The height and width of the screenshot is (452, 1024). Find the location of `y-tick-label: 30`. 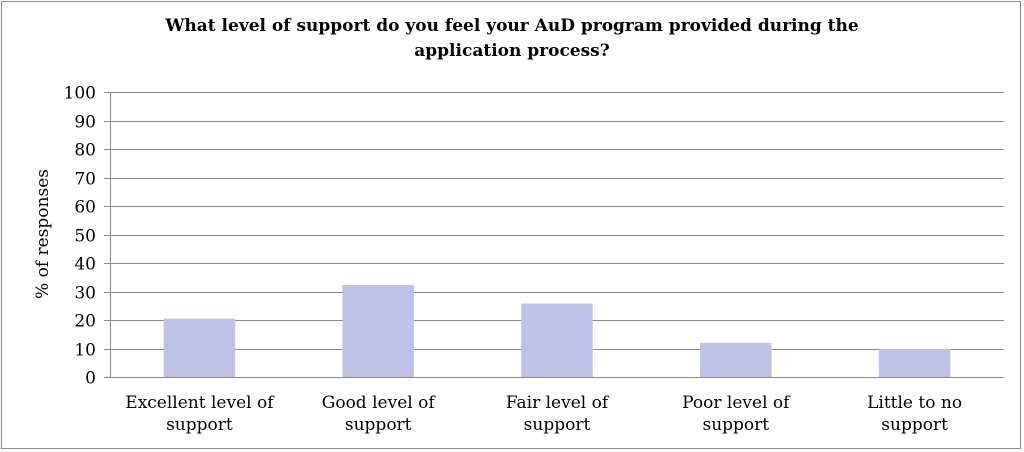

y-tick-label: 30 is located at coordinates (85, 294).